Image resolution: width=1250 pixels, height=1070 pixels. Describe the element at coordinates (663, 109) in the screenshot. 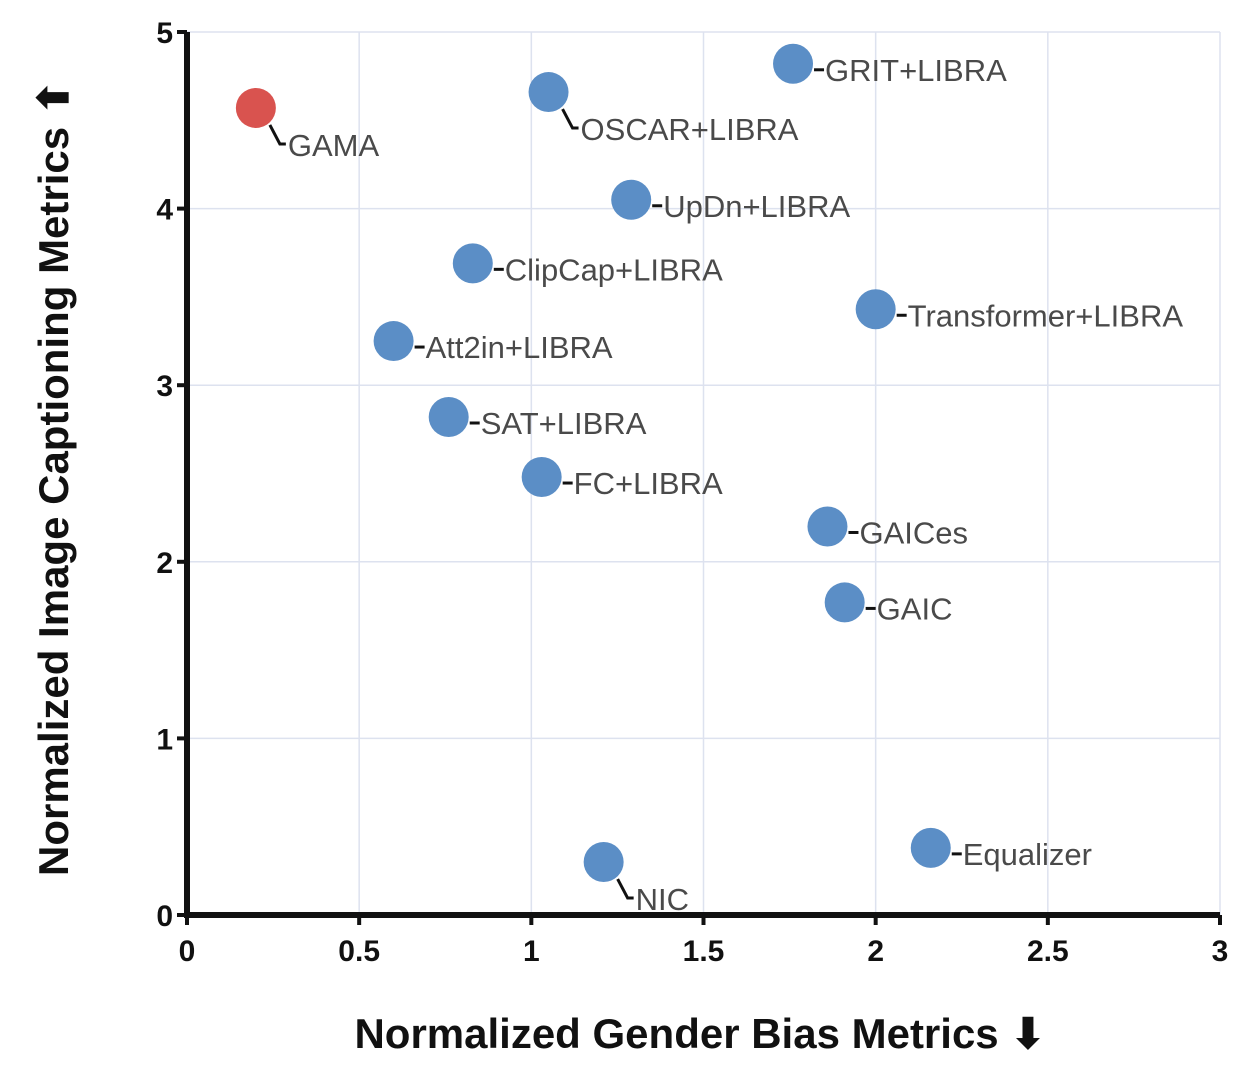

I see `point-oscar-libra: OSCAR+LIBRA` at that location.